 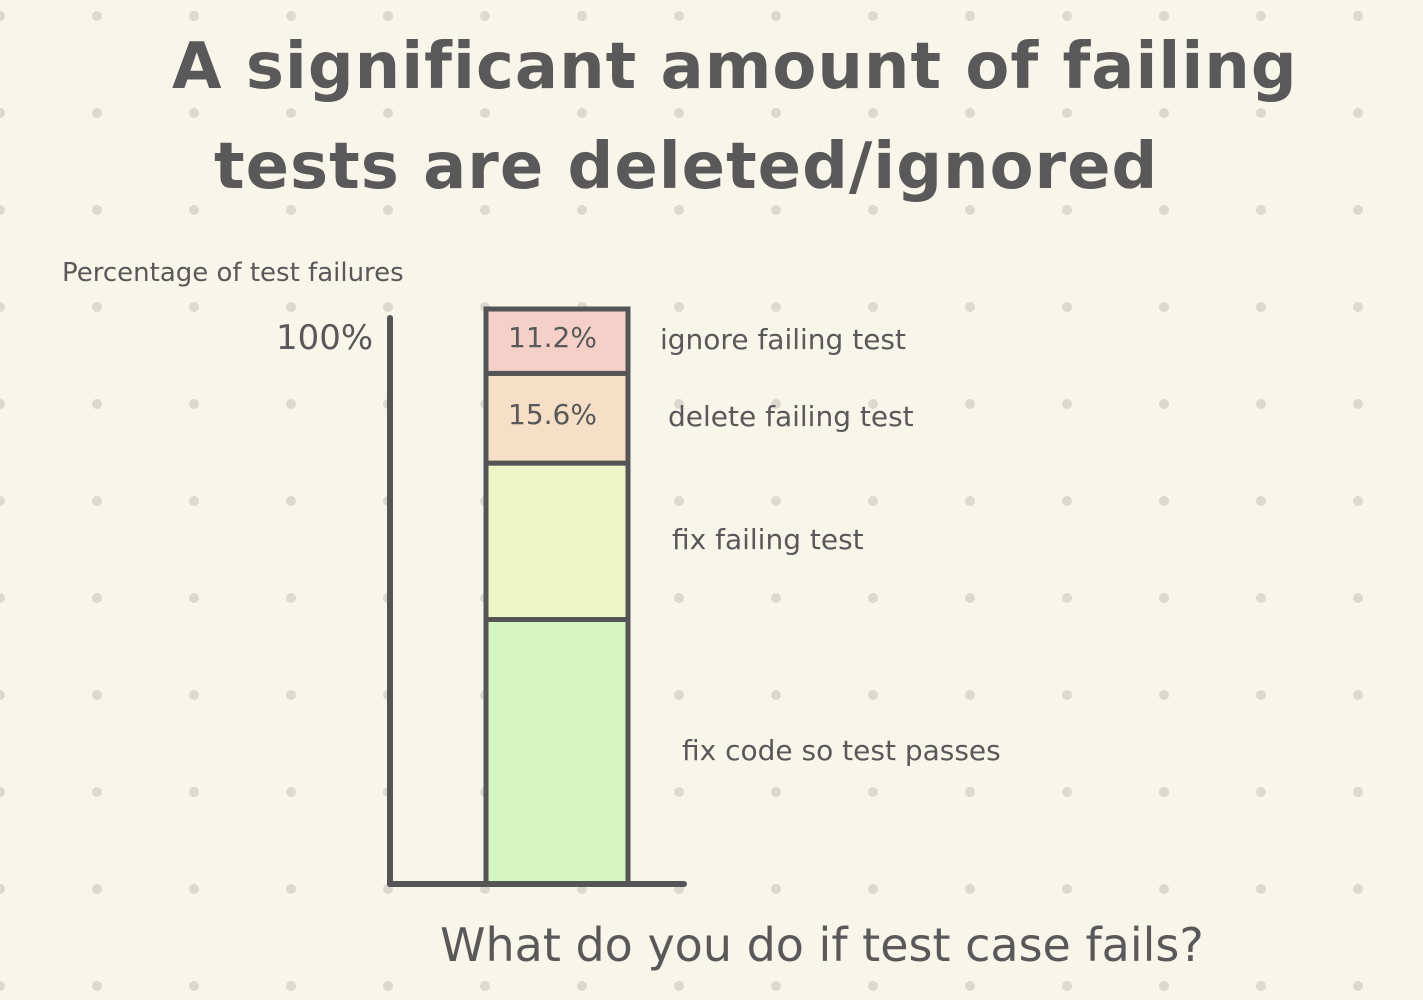 I want to click on y-tick-label: 100%, so click(x=325, y=338).